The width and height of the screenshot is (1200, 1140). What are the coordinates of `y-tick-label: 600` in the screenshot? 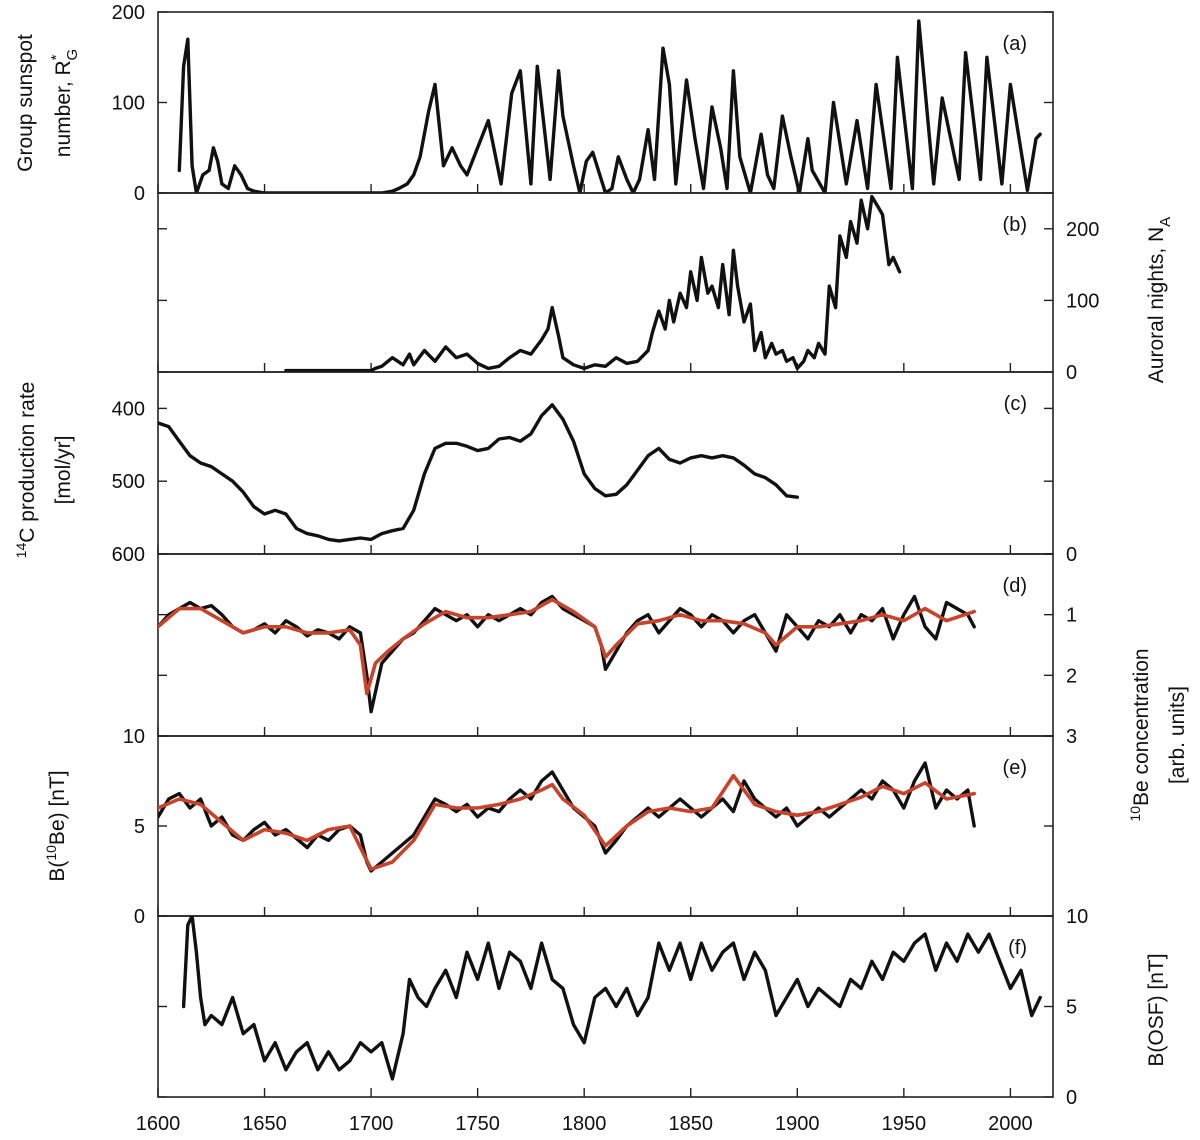 It's located at (128, 555).